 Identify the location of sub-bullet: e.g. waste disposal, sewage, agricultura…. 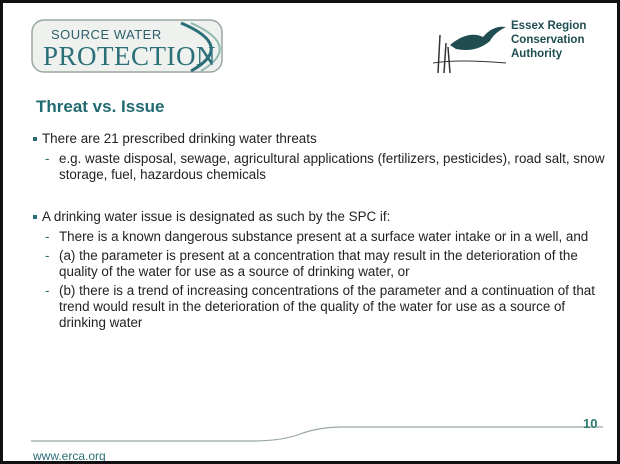
(320, 167).